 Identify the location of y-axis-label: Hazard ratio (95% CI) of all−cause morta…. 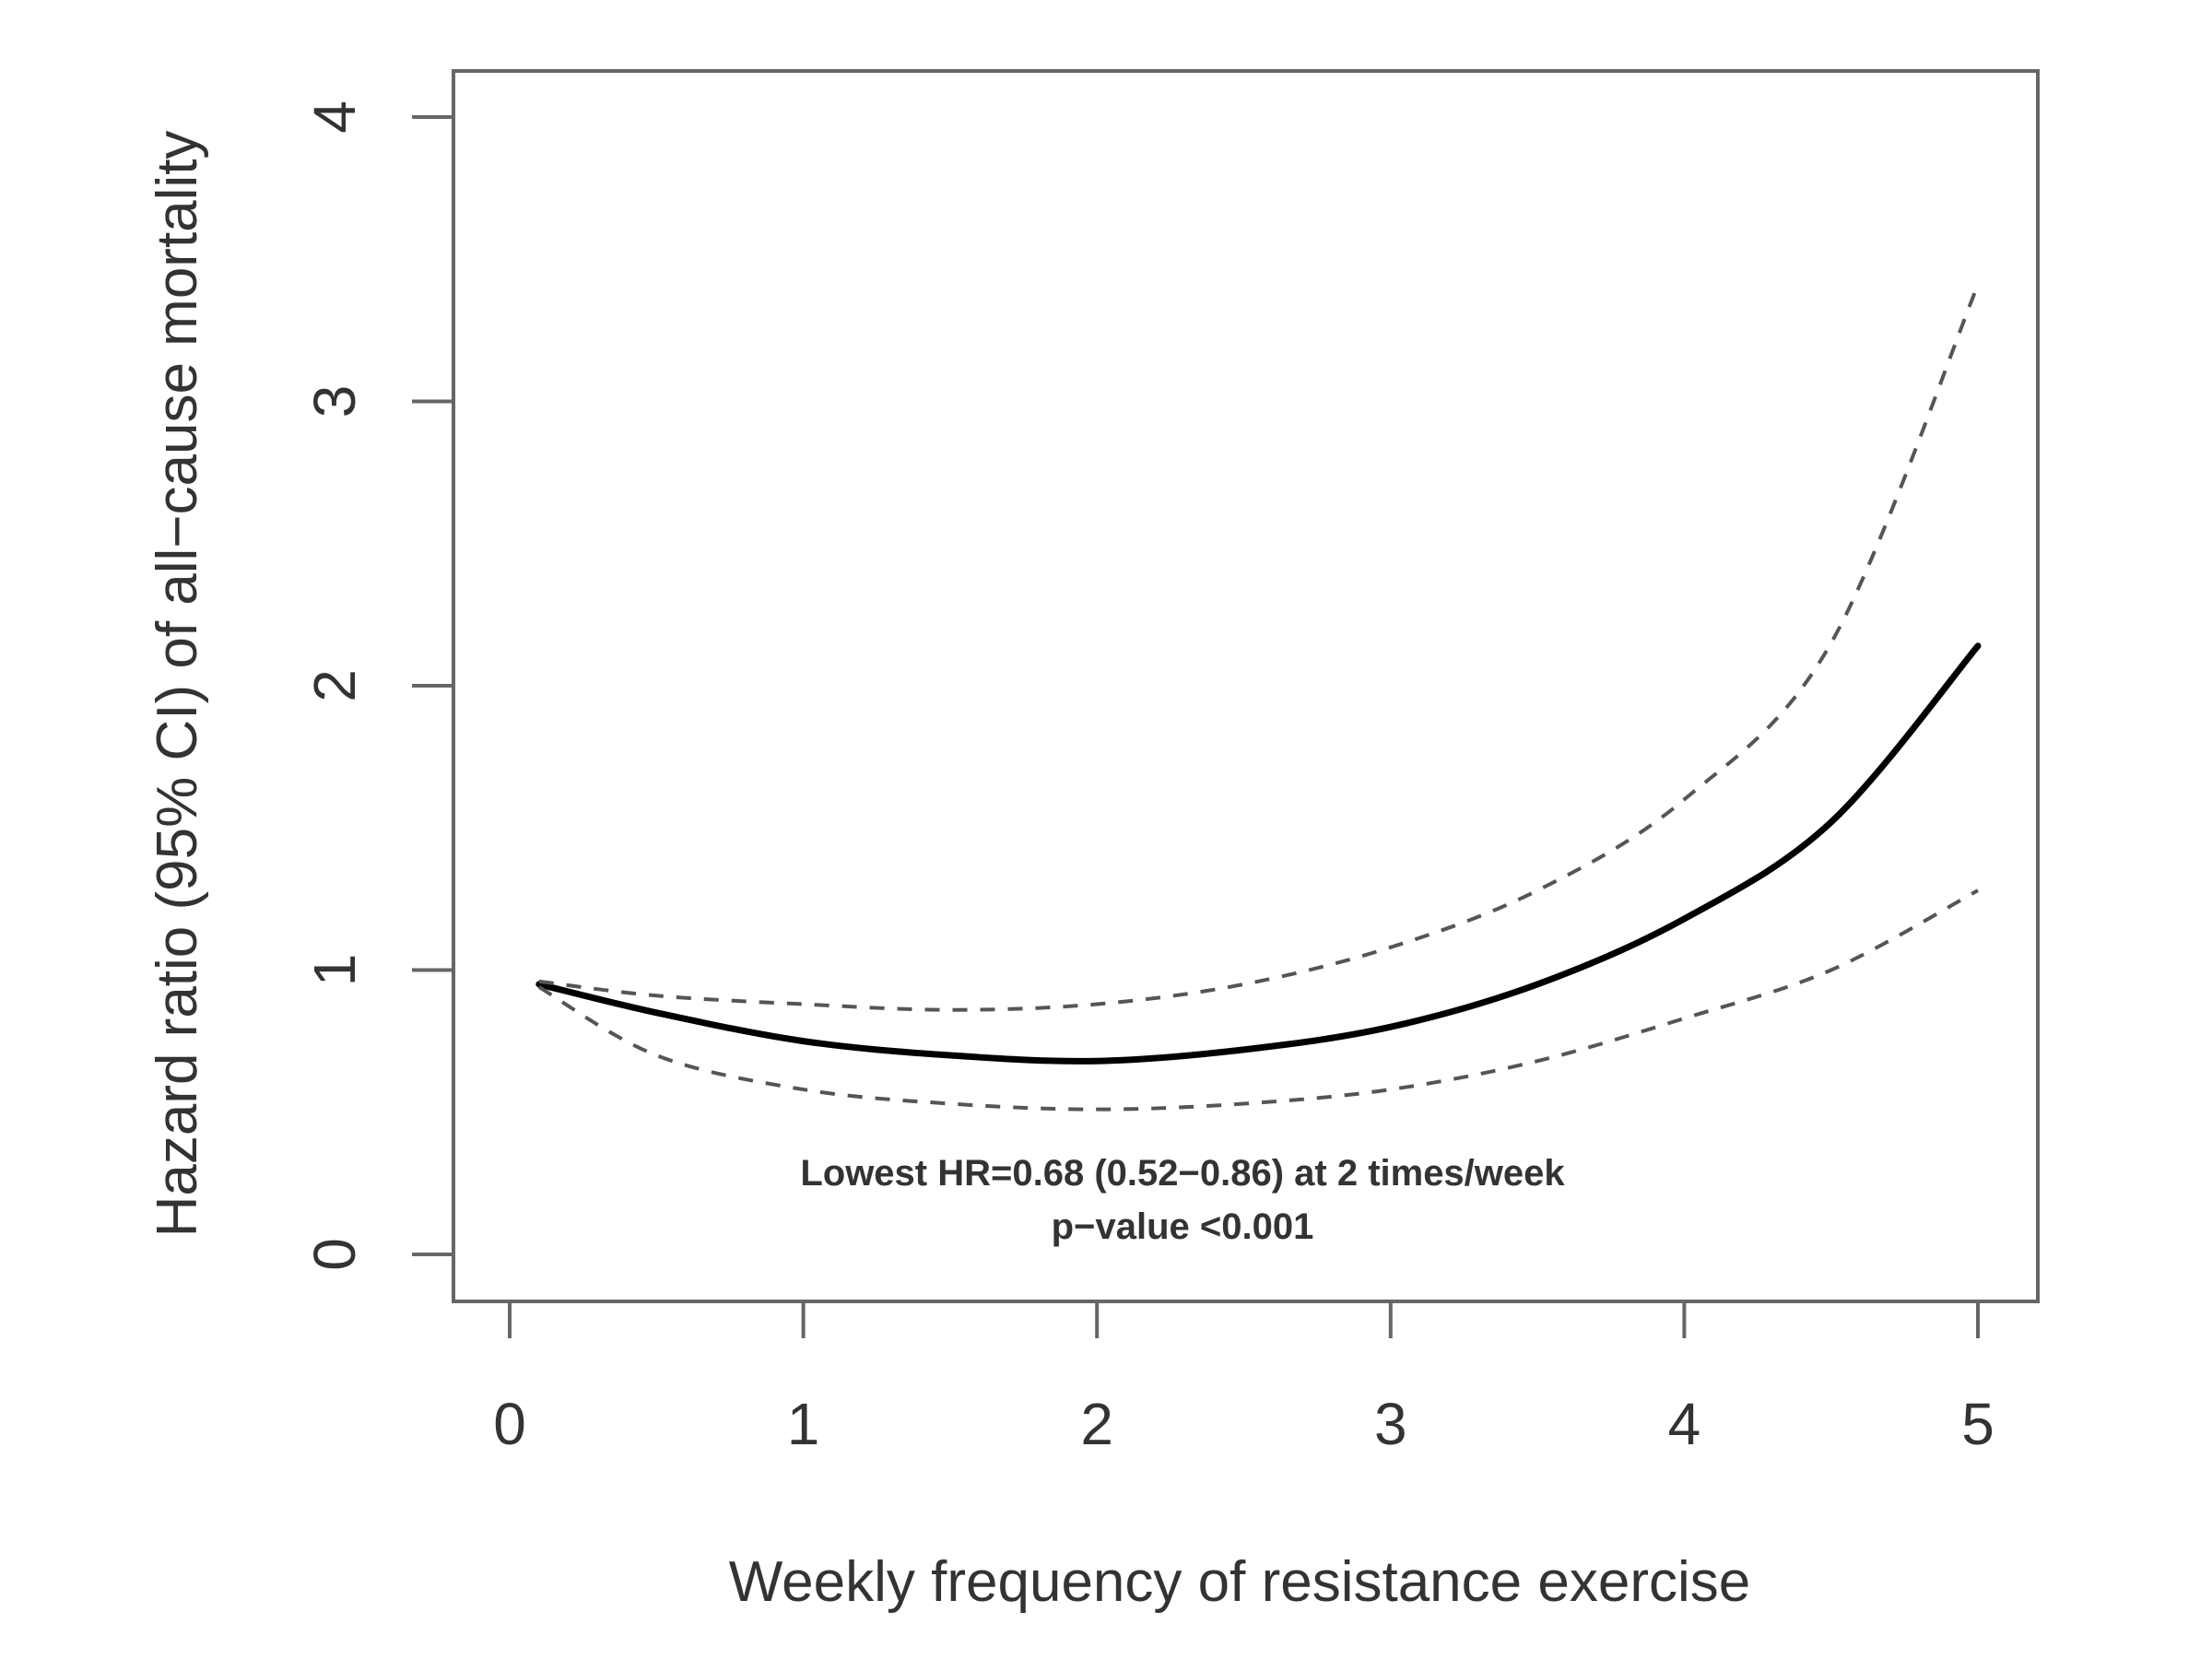
(177, 684).